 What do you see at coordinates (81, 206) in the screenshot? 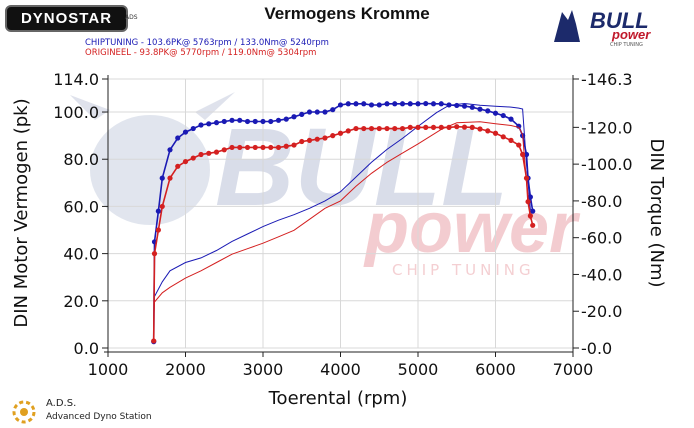
I see `y-tick-label-3: 60.0` at bounding box center [81, 206].